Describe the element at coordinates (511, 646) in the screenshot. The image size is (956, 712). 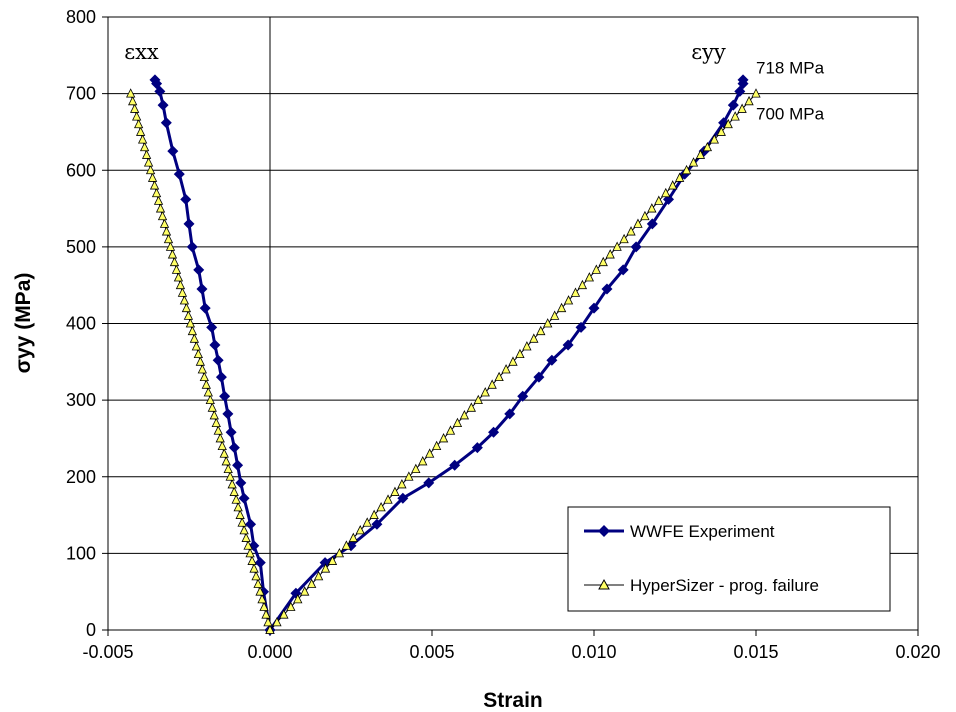
I see `x-tick-labels: -0.005 0.000 0.005 0.010 0.015 0.020` at that location.